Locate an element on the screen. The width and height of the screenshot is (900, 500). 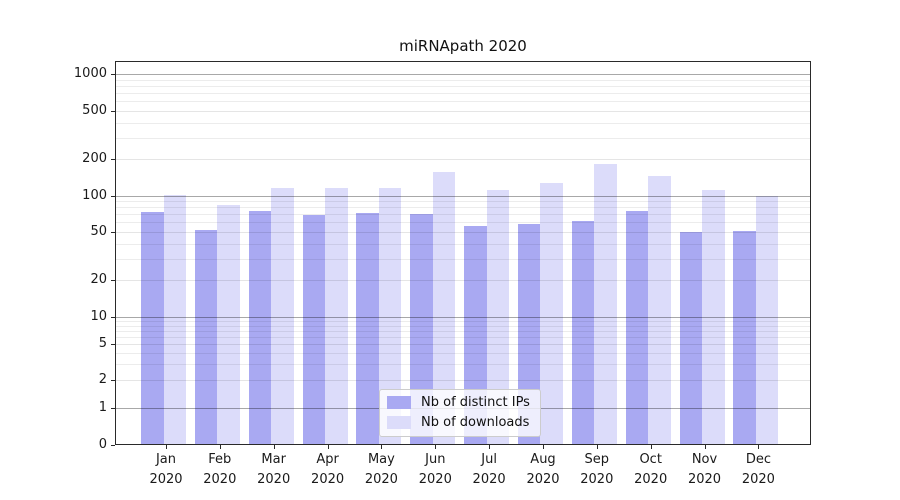
bar-downloads-dec is located at coordinates (767, 320).